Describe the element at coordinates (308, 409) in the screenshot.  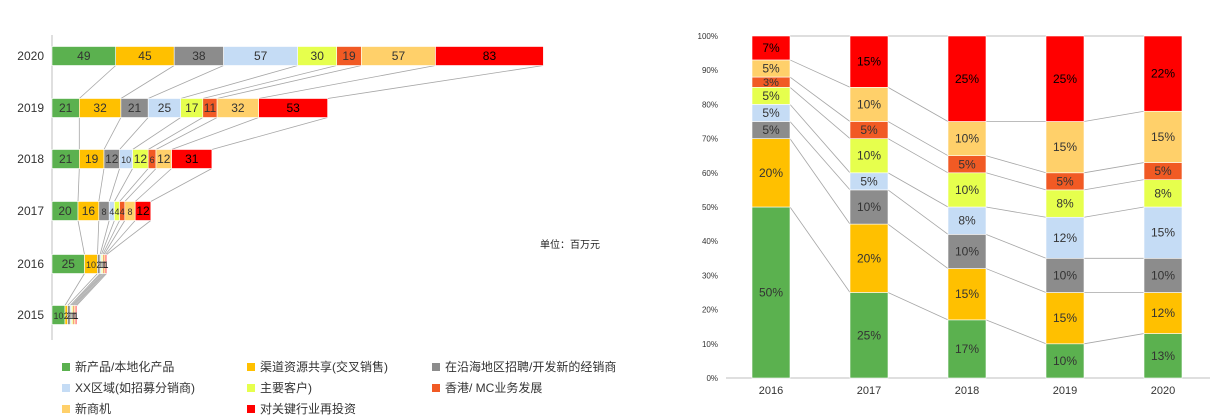
I see `legend-label: 对关键行业再投资` at that location.